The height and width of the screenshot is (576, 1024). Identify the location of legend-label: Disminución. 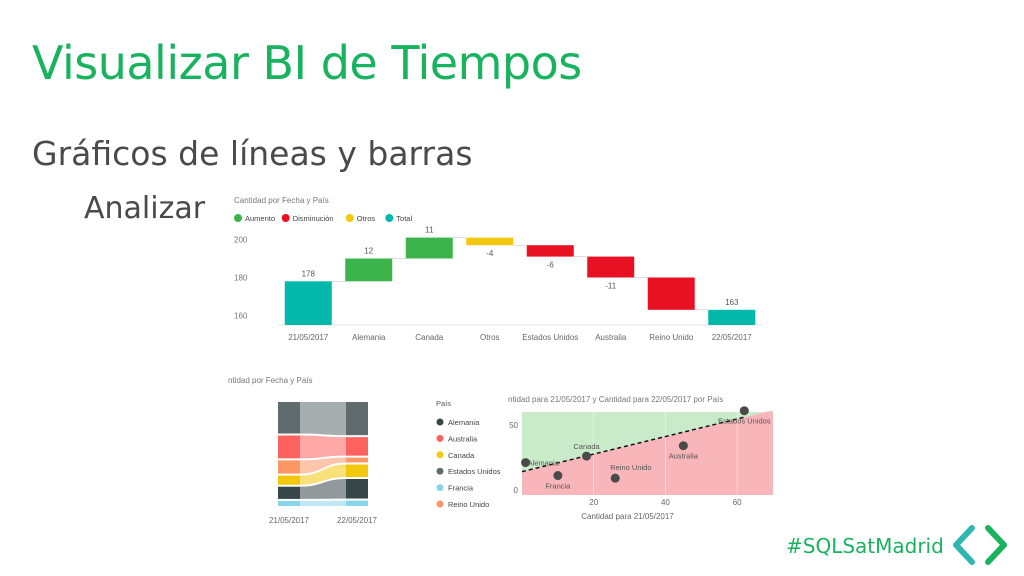
(313, 218).